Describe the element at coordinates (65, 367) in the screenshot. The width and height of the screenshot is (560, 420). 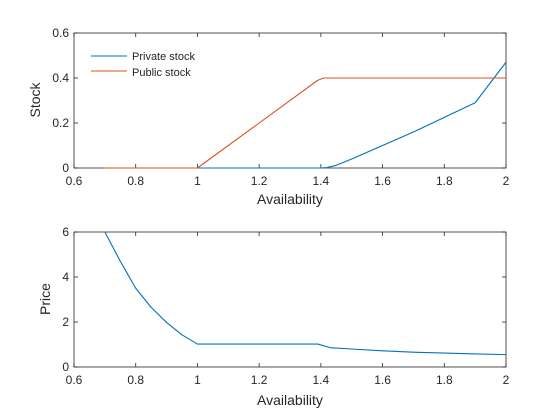
I see `price-y-tick-label: 0` at that location.